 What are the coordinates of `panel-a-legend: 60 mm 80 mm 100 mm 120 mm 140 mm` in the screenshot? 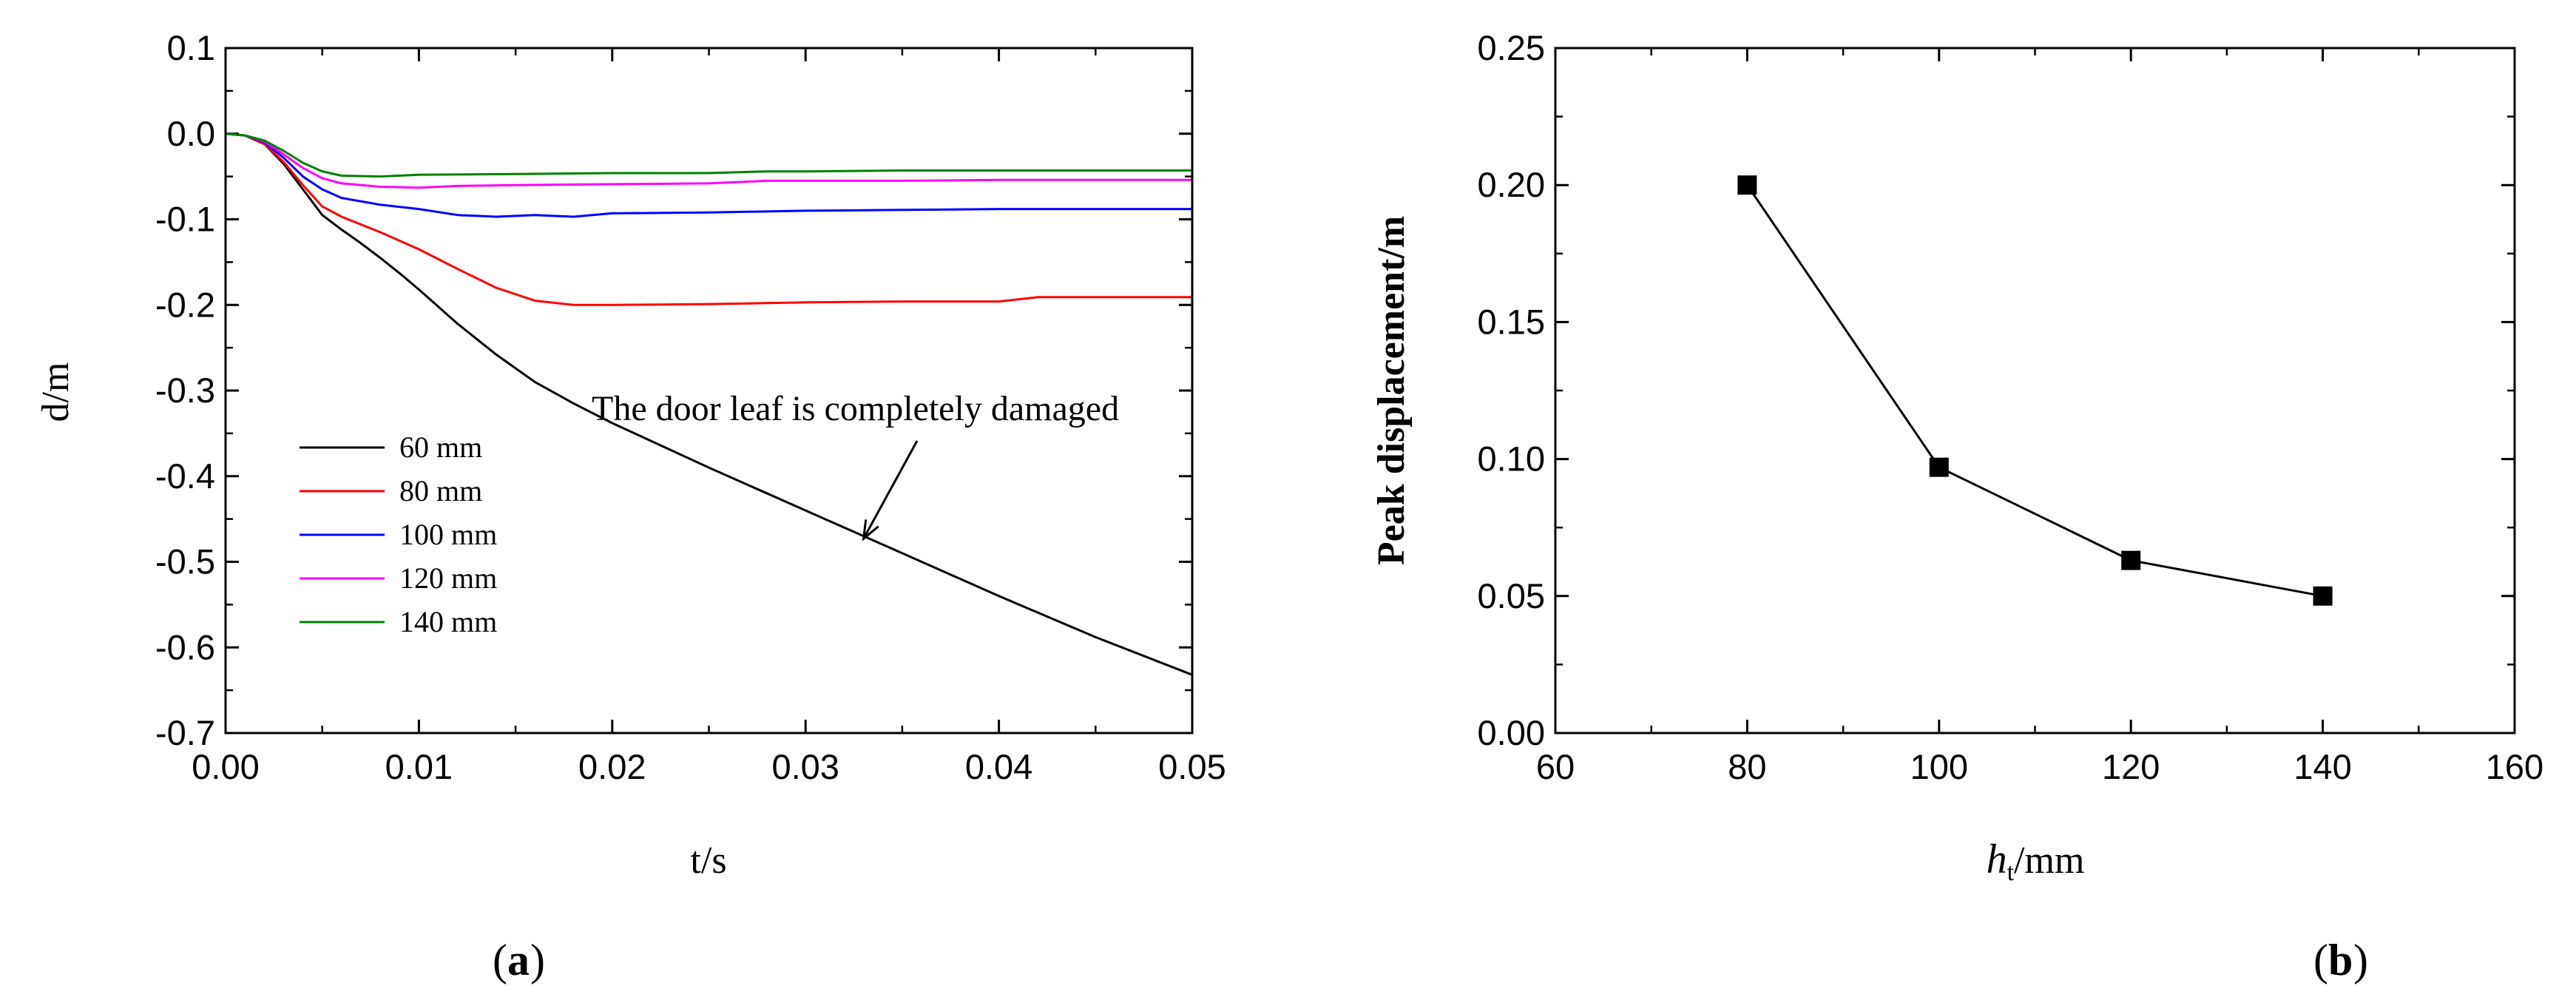 It's located at (398, 534).